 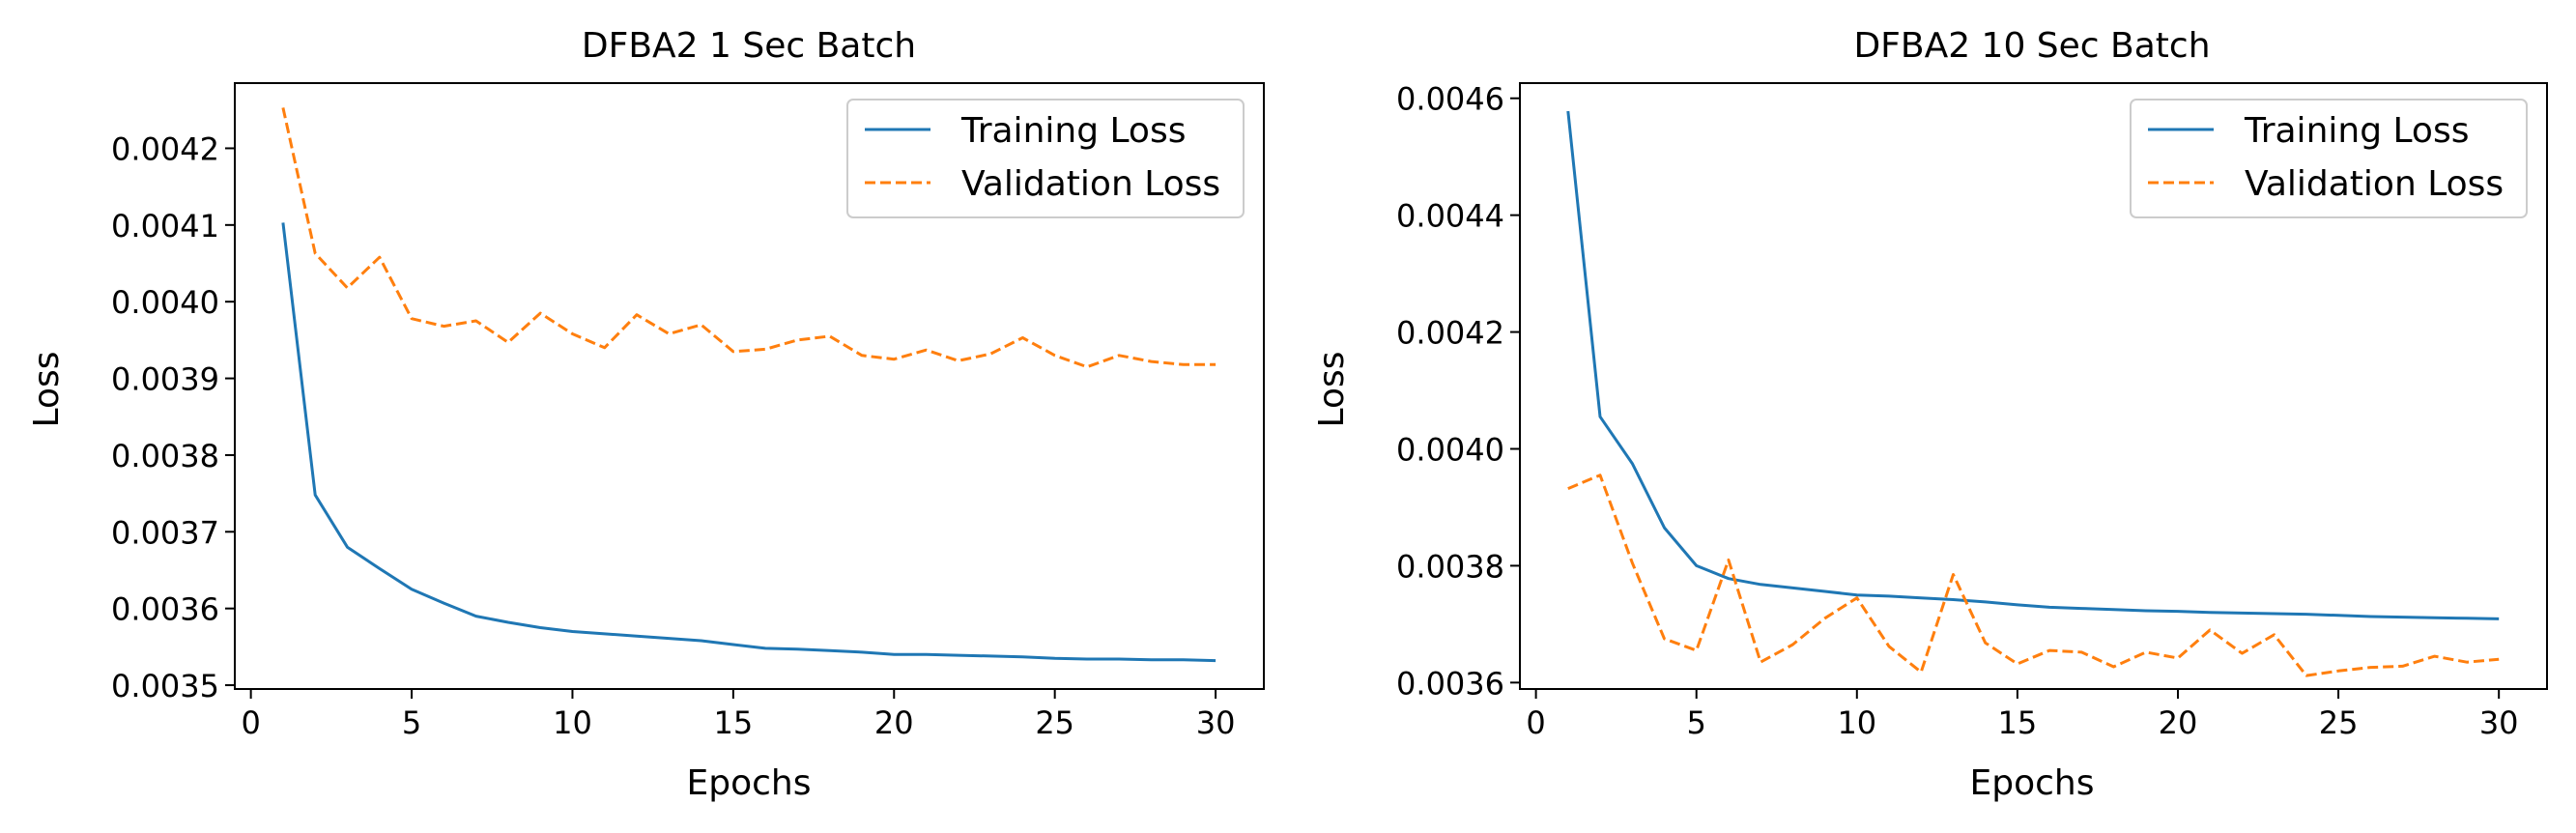 I want to click on right-legend-label-training: Training Loss, so click(x=2356, y=131).